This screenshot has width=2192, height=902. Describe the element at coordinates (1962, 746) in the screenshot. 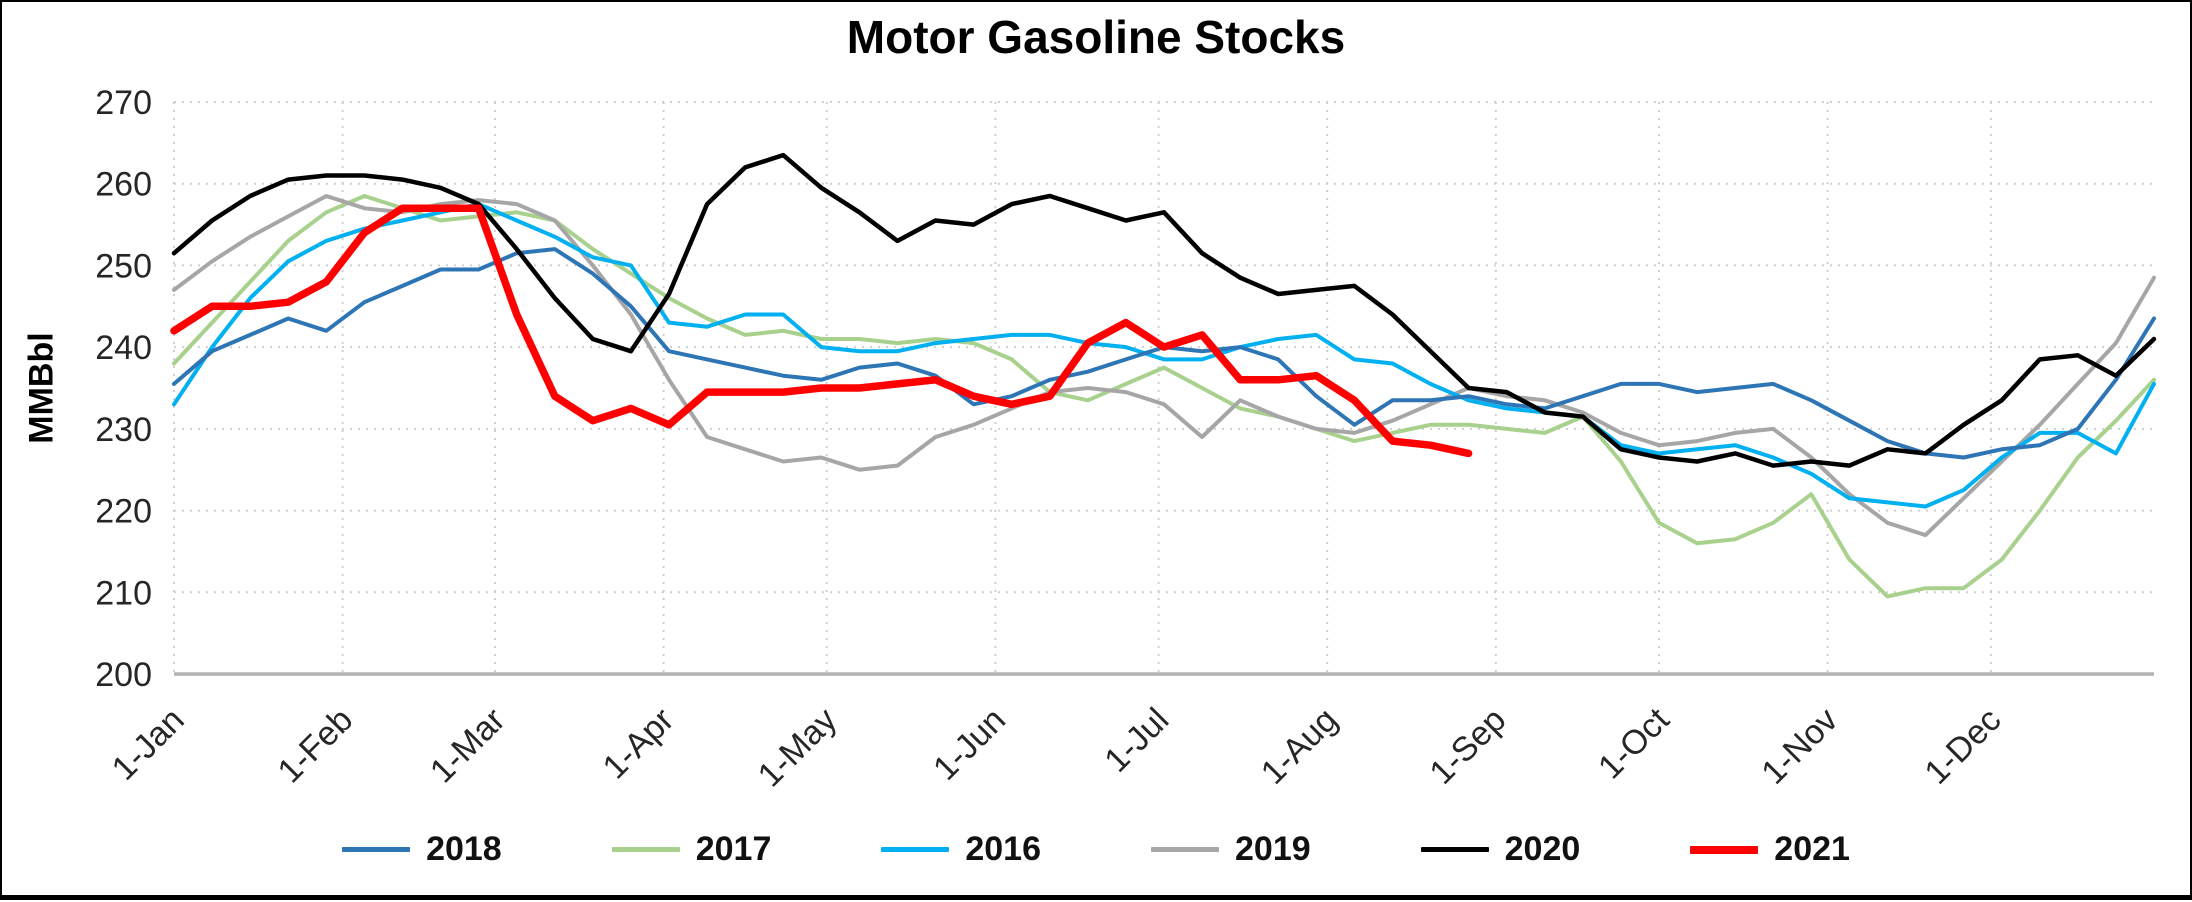

I see `x-tick-label: 1-Dec` at that location.